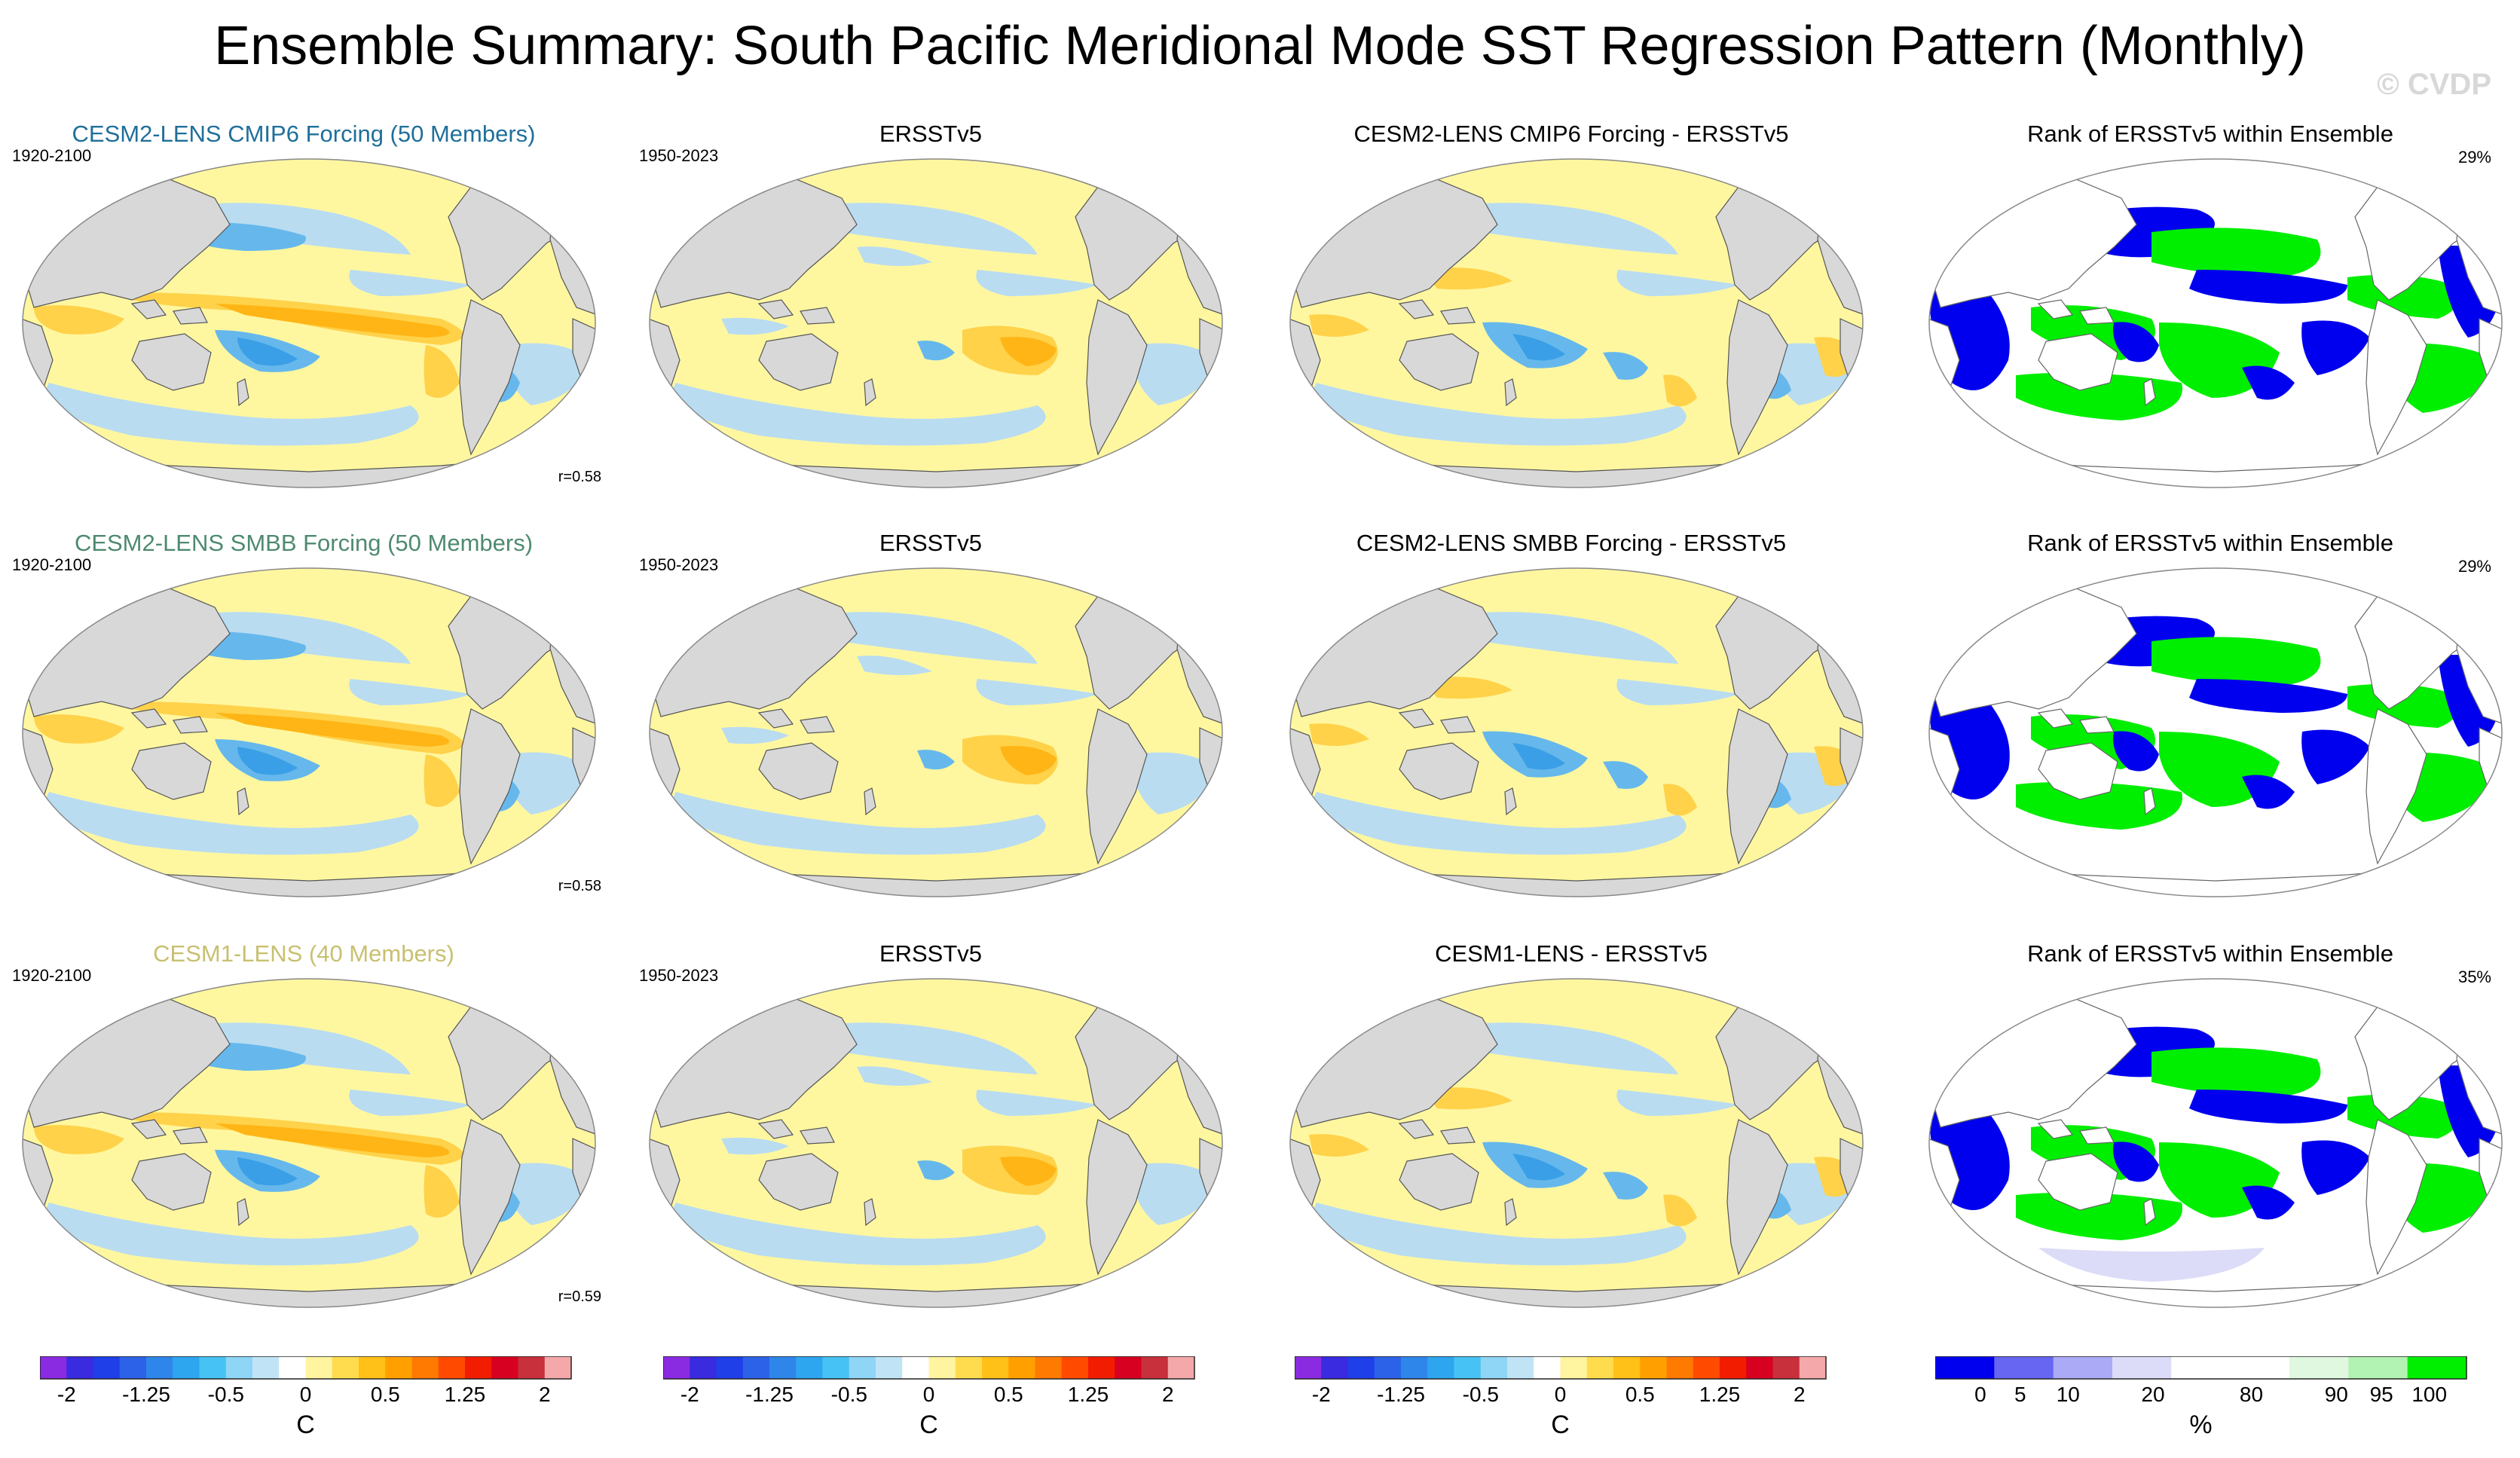 This screenshot has width=2520, height=1458. What do you see at coordinates (2152, 1394) in the screenshot?
I see `colorbar-tick-label: 20` at bounding box center [2152, 1394].